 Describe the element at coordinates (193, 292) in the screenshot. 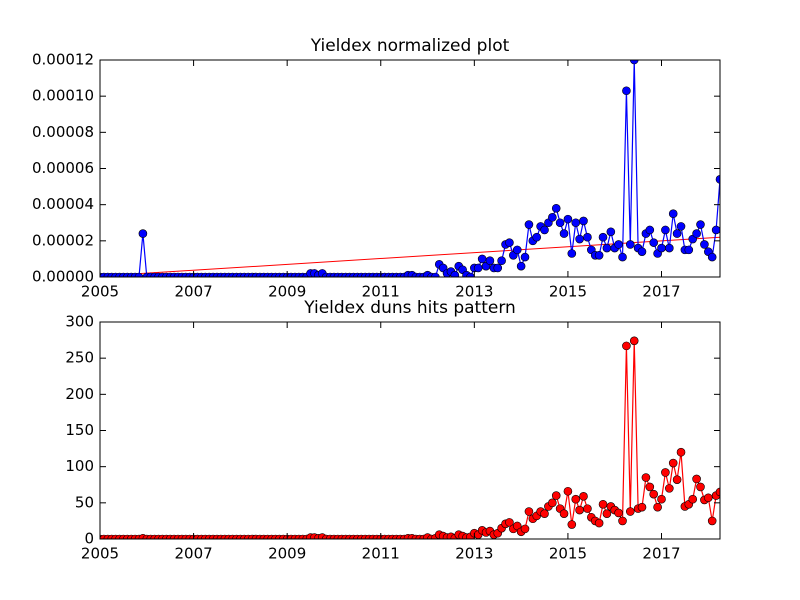

I see `x-tick-label: 2007` at that location.